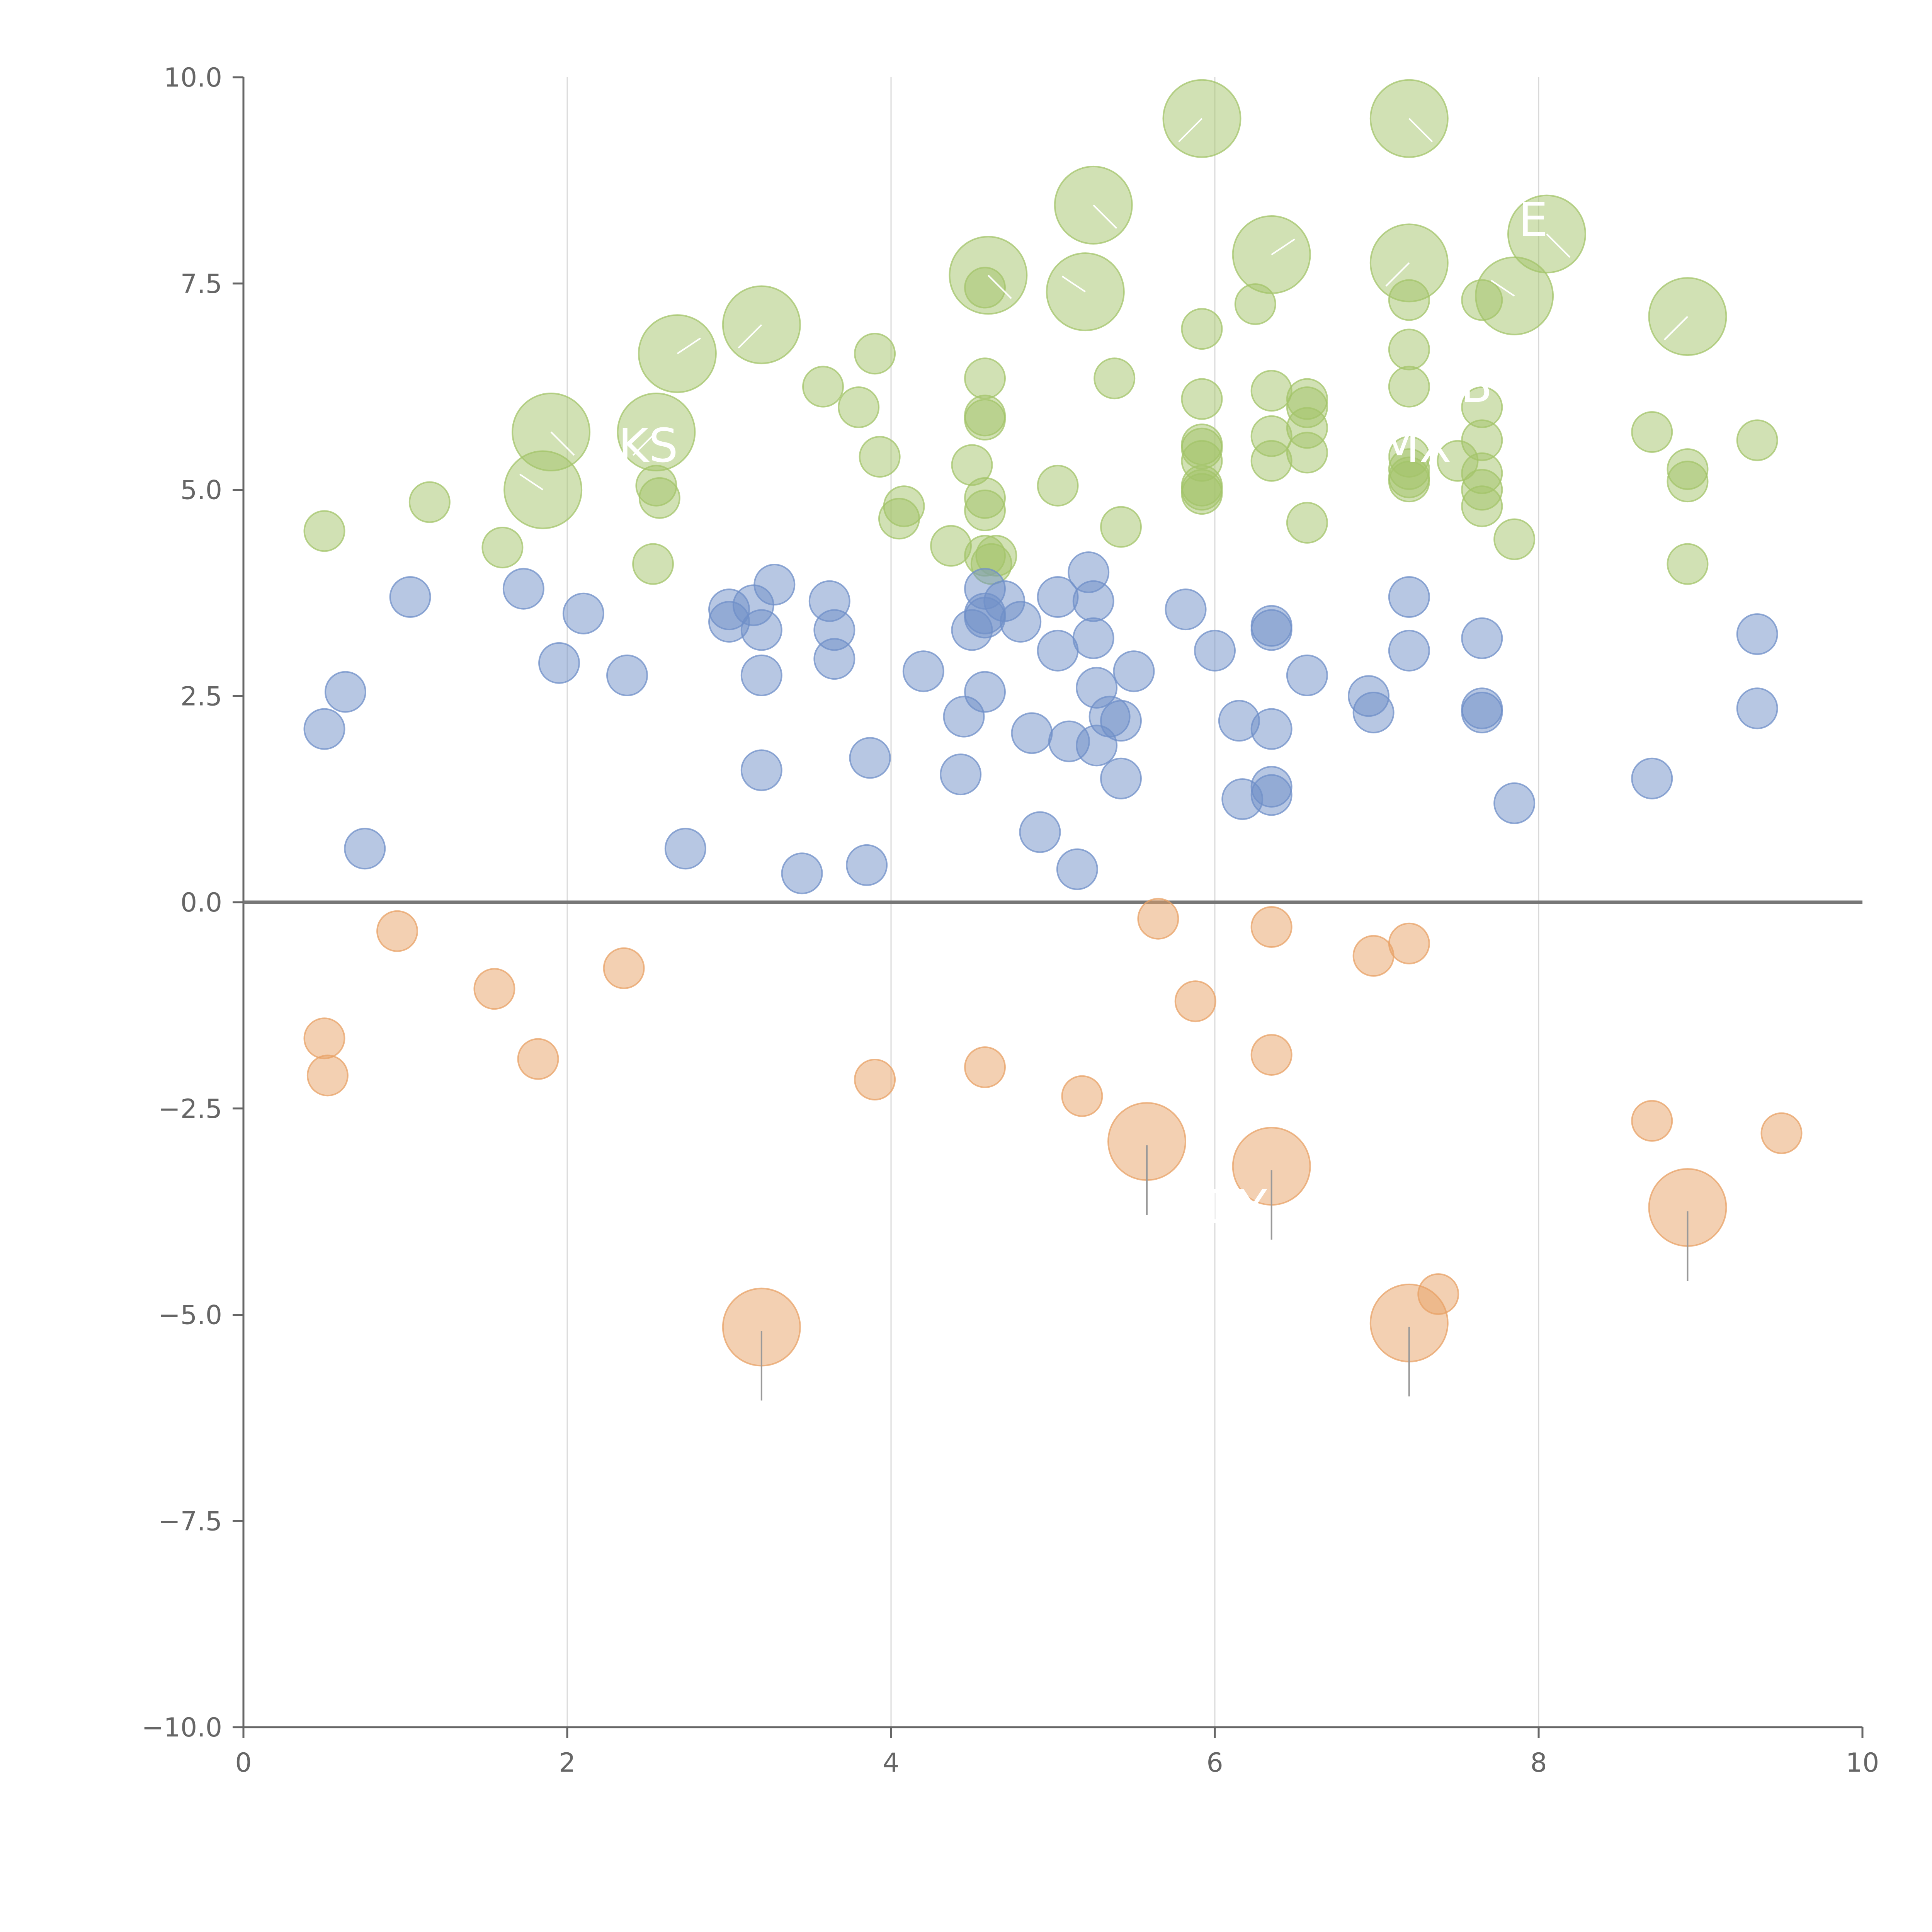  What do you see at coordinates (1476, 386) in the screenshot?
I see `point-label-b: B` at bounding box center [1476, 386].